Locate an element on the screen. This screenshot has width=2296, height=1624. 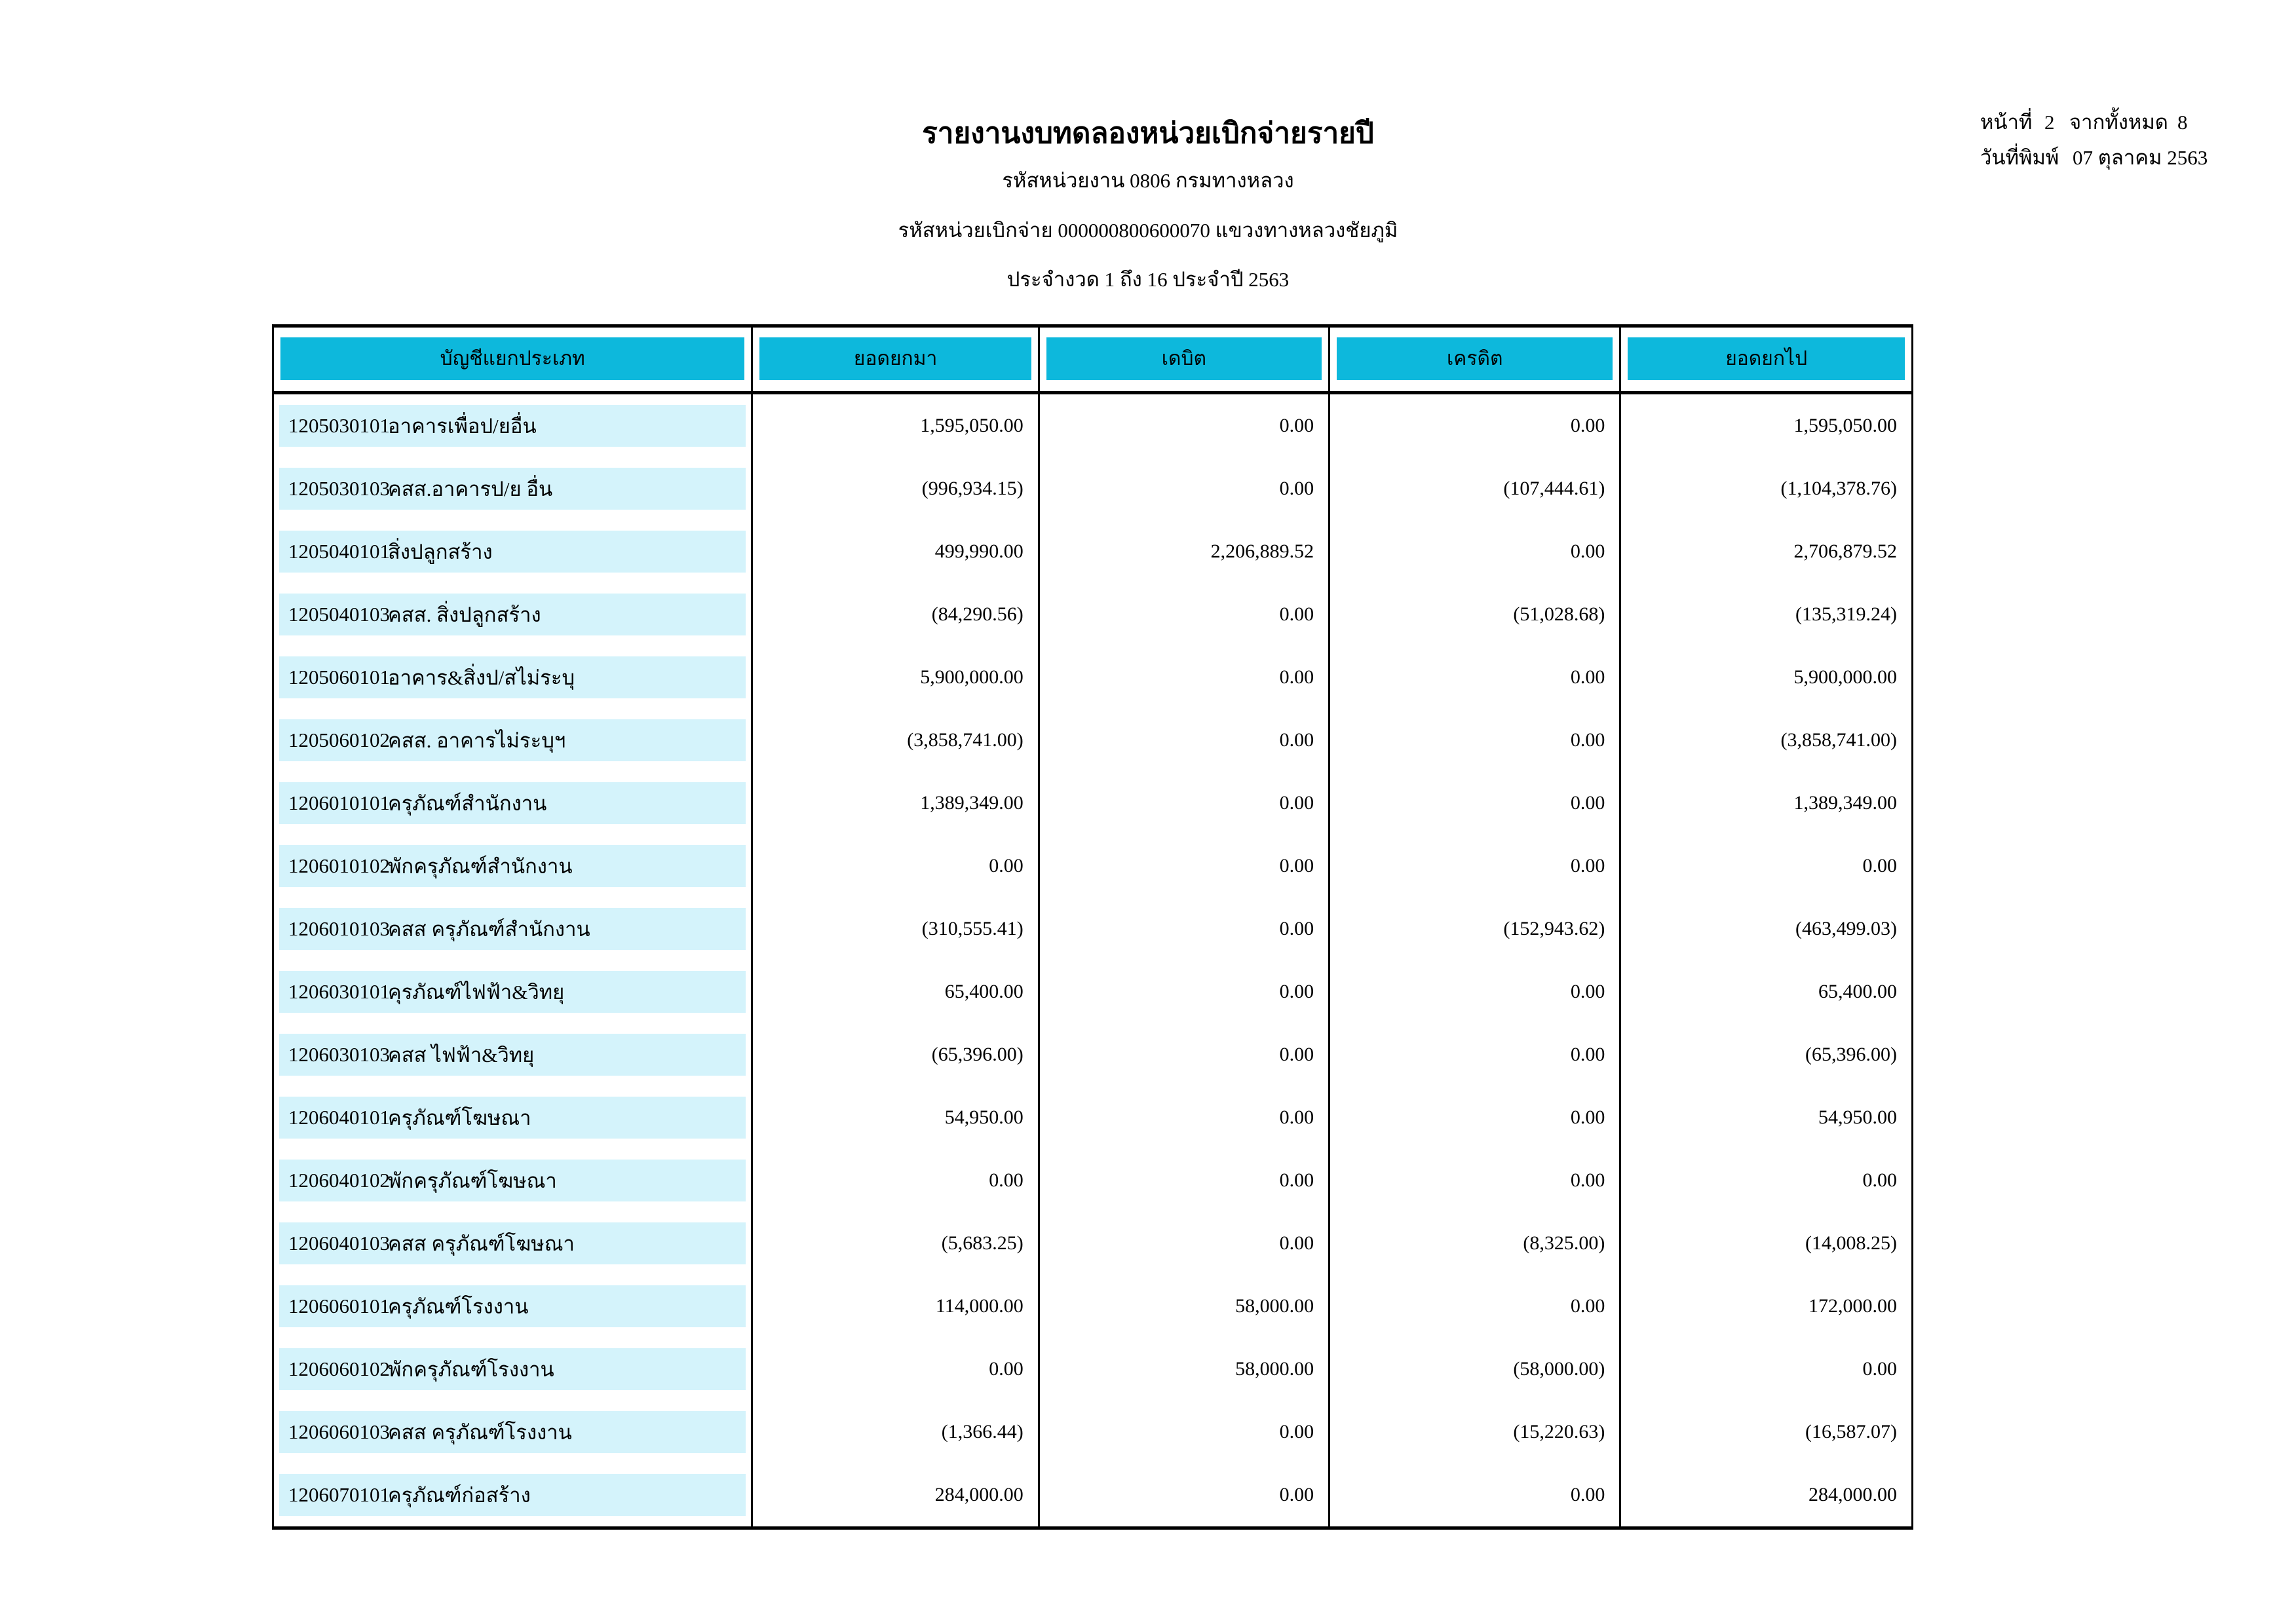
account-cell: 1205040103 คสส. สิ่งปลูกสร้าง is located at coordinates (512, 614).